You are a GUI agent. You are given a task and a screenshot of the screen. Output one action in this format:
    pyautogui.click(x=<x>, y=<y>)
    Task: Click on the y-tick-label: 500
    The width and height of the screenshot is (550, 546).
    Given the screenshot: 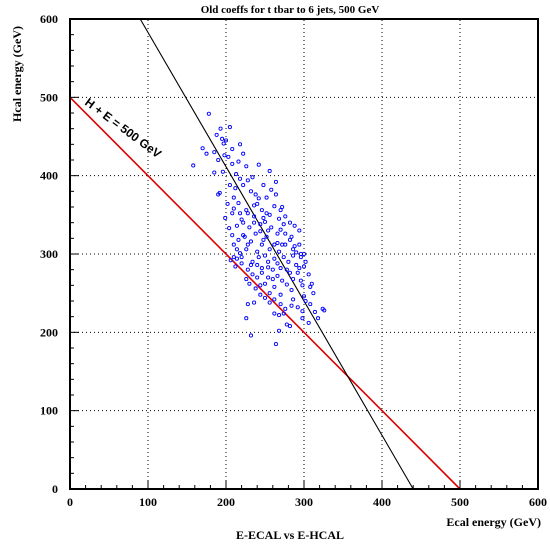 What is the action you would take?
    pyautogui.click(x=49, y=97)
    